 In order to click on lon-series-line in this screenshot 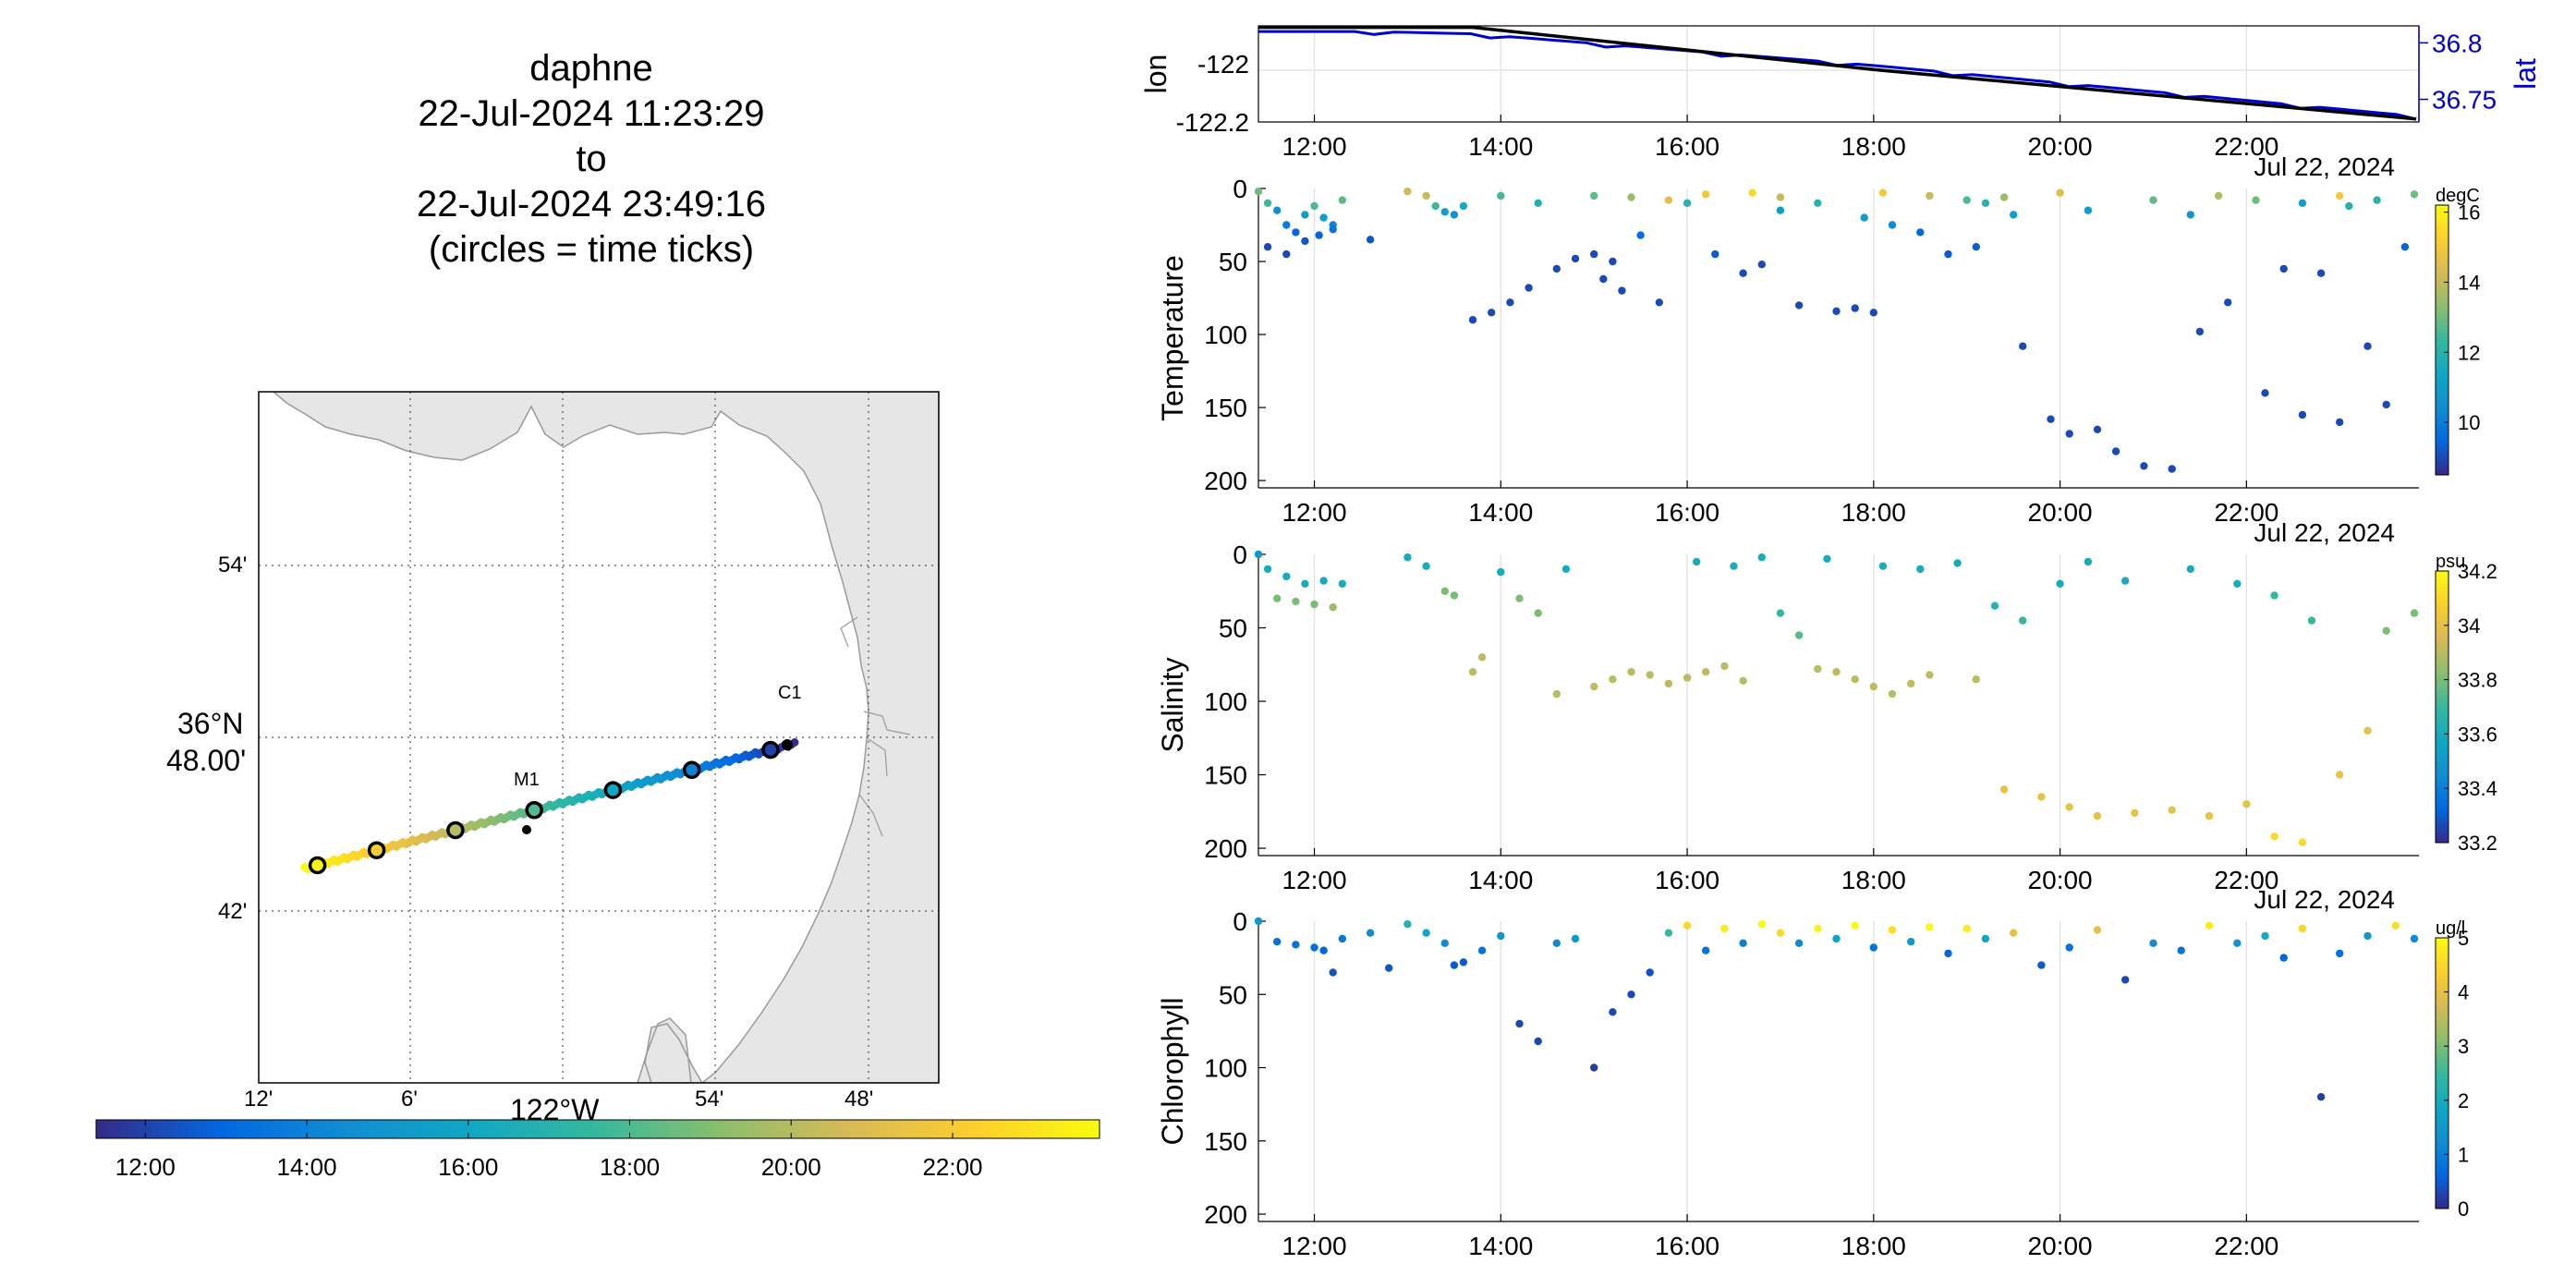, I will do `click(1837, 73)`.